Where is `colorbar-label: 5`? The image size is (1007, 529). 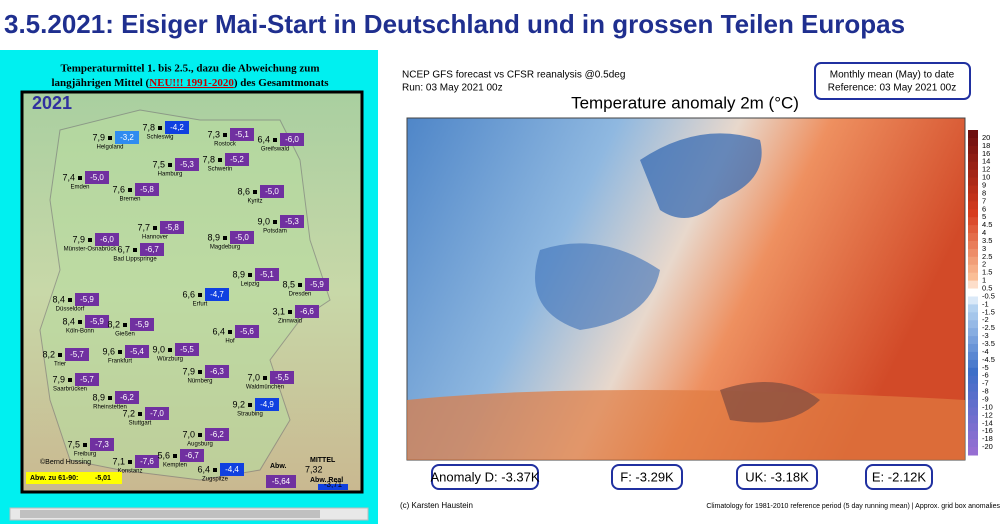 colorbar-label: 5 is located at coordinates (984, 216).